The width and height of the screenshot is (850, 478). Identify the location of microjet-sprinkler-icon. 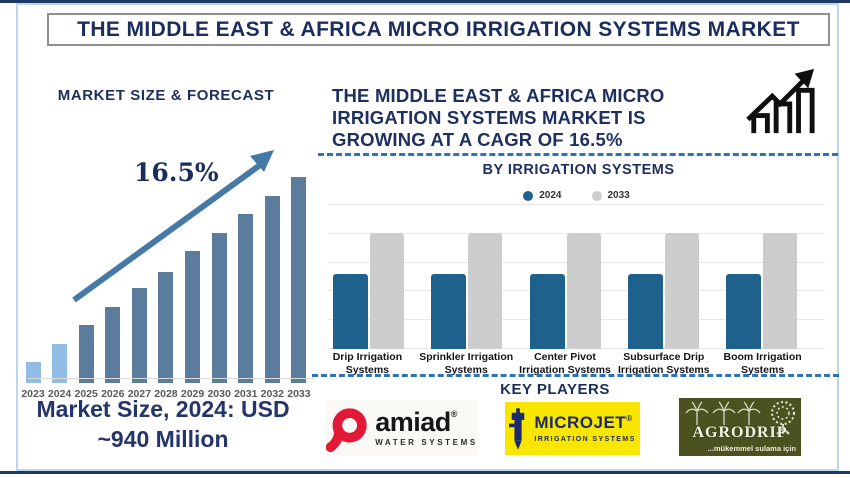
(517, 428).